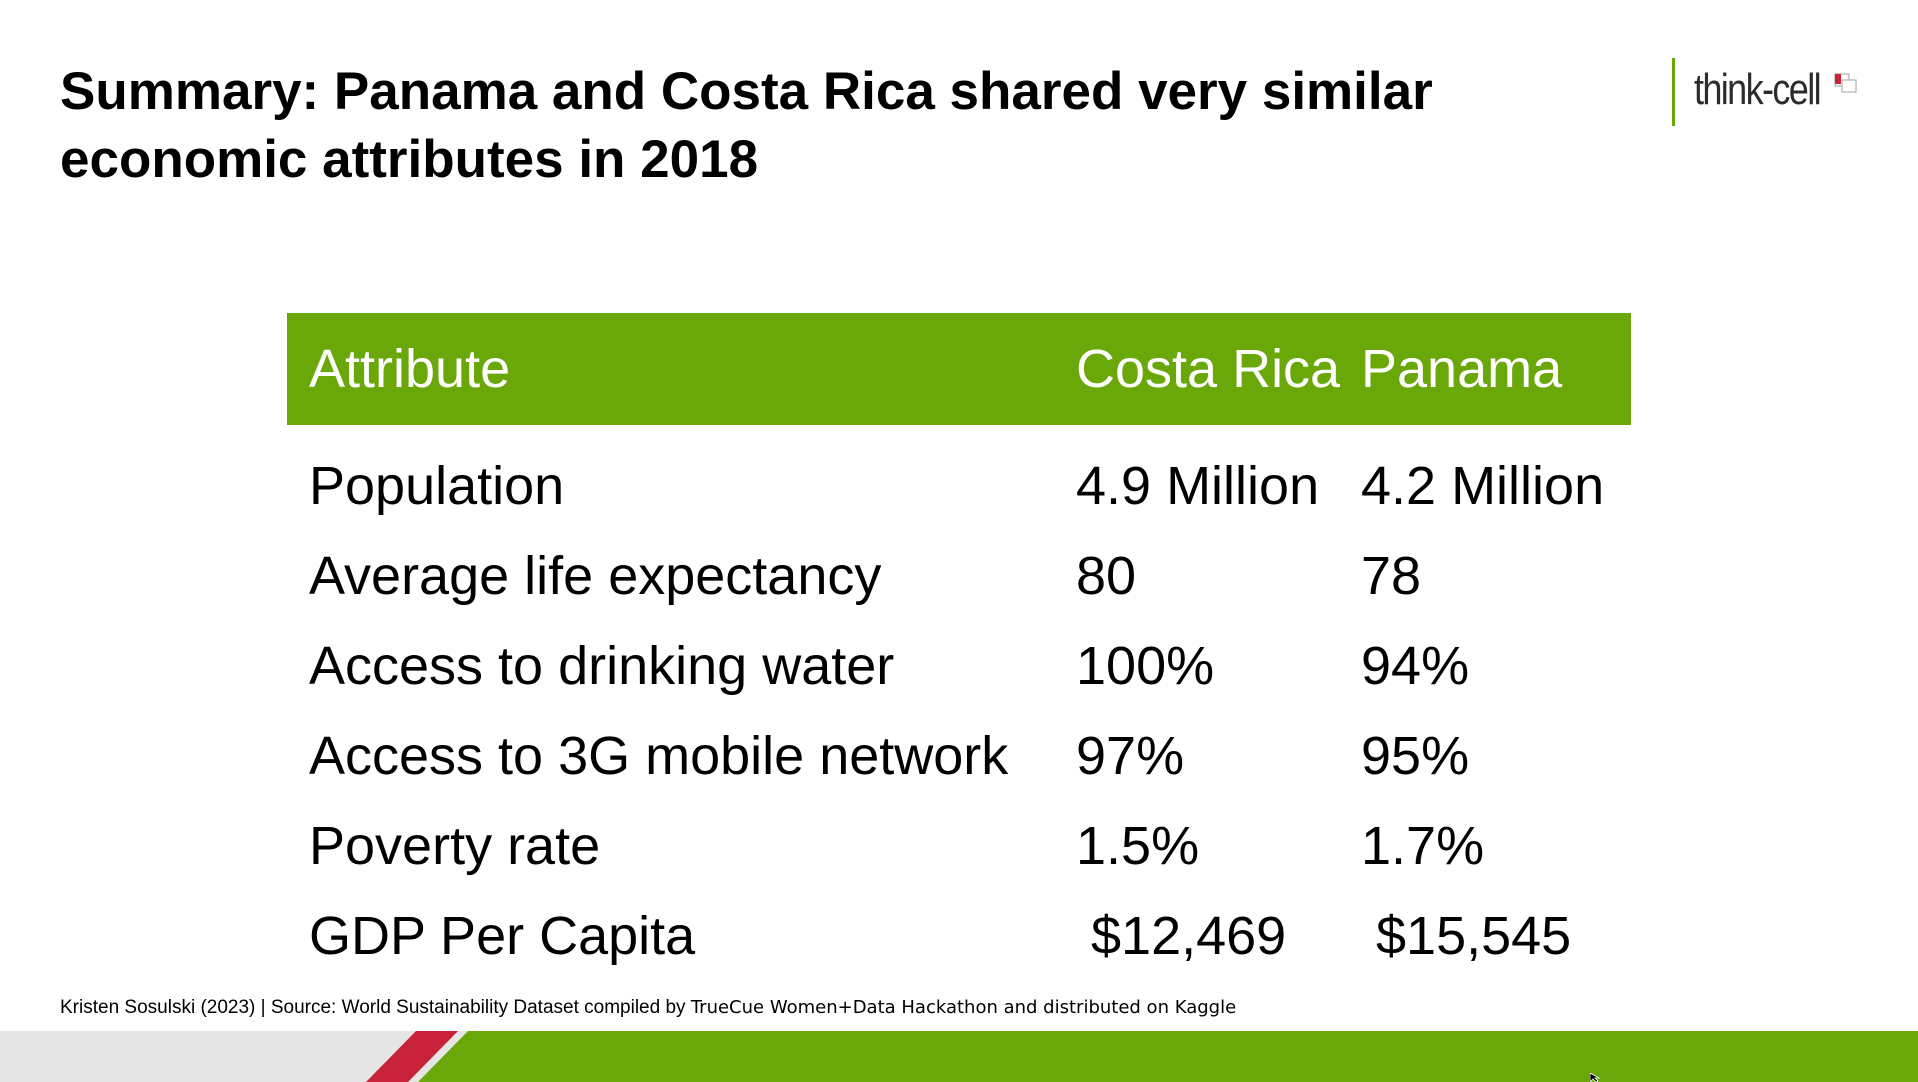  Describe the element at coordinates (1106, 576) in the screenshot. I see `costa-rica-cell: 80` at that location.